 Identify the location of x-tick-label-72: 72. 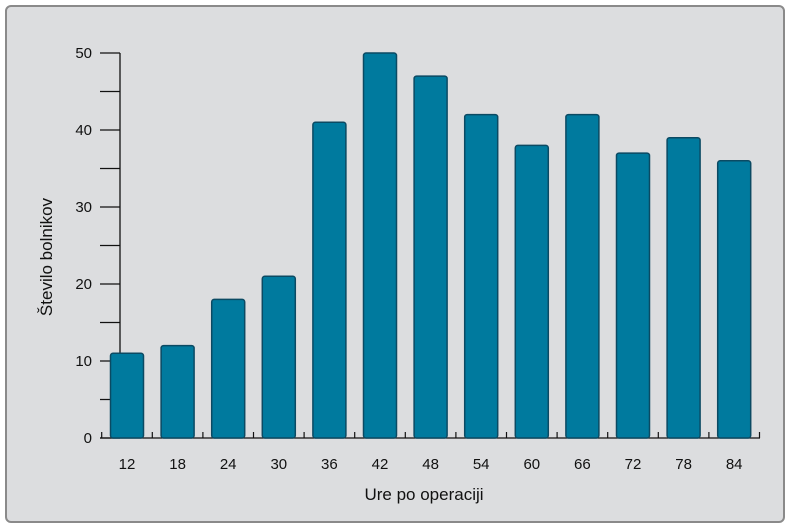
(633, 464).